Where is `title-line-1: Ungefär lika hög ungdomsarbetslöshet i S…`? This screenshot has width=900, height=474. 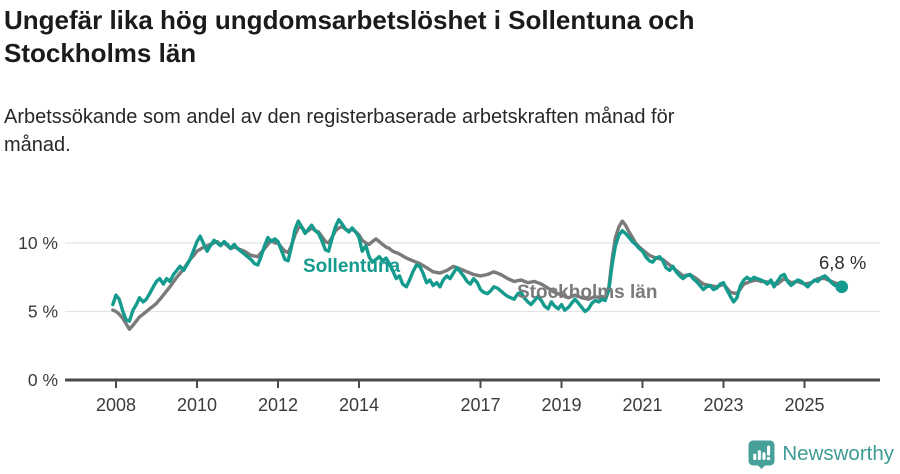
title-line-1: Ungefär lika hög ungdomsarbetslöshet i S… is located at coordinates (349, 20).